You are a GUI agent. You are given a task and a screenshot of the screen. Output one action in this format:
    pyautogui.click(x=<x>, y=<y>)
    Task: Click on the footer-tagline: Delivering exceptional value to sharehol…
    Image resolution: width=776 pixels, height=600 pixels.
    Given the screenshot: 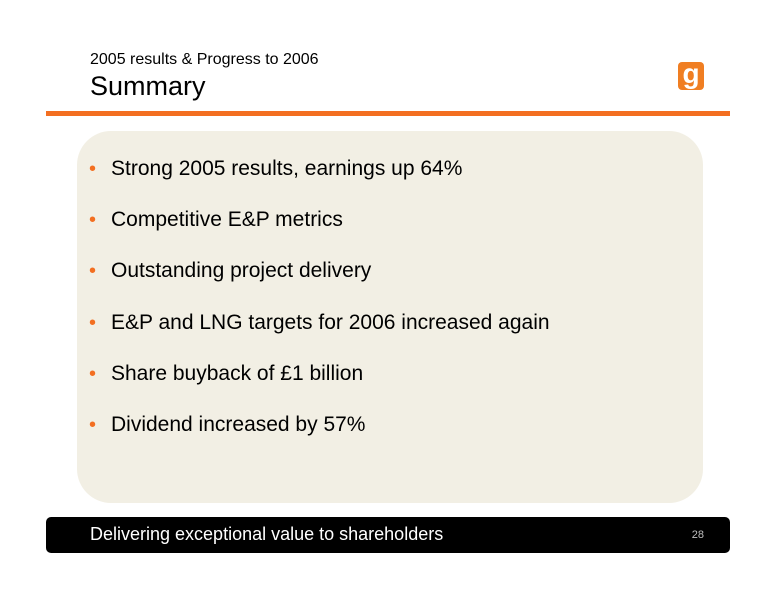 What is the action you would take?
    pyautogui.click(x=267, y=534)
    